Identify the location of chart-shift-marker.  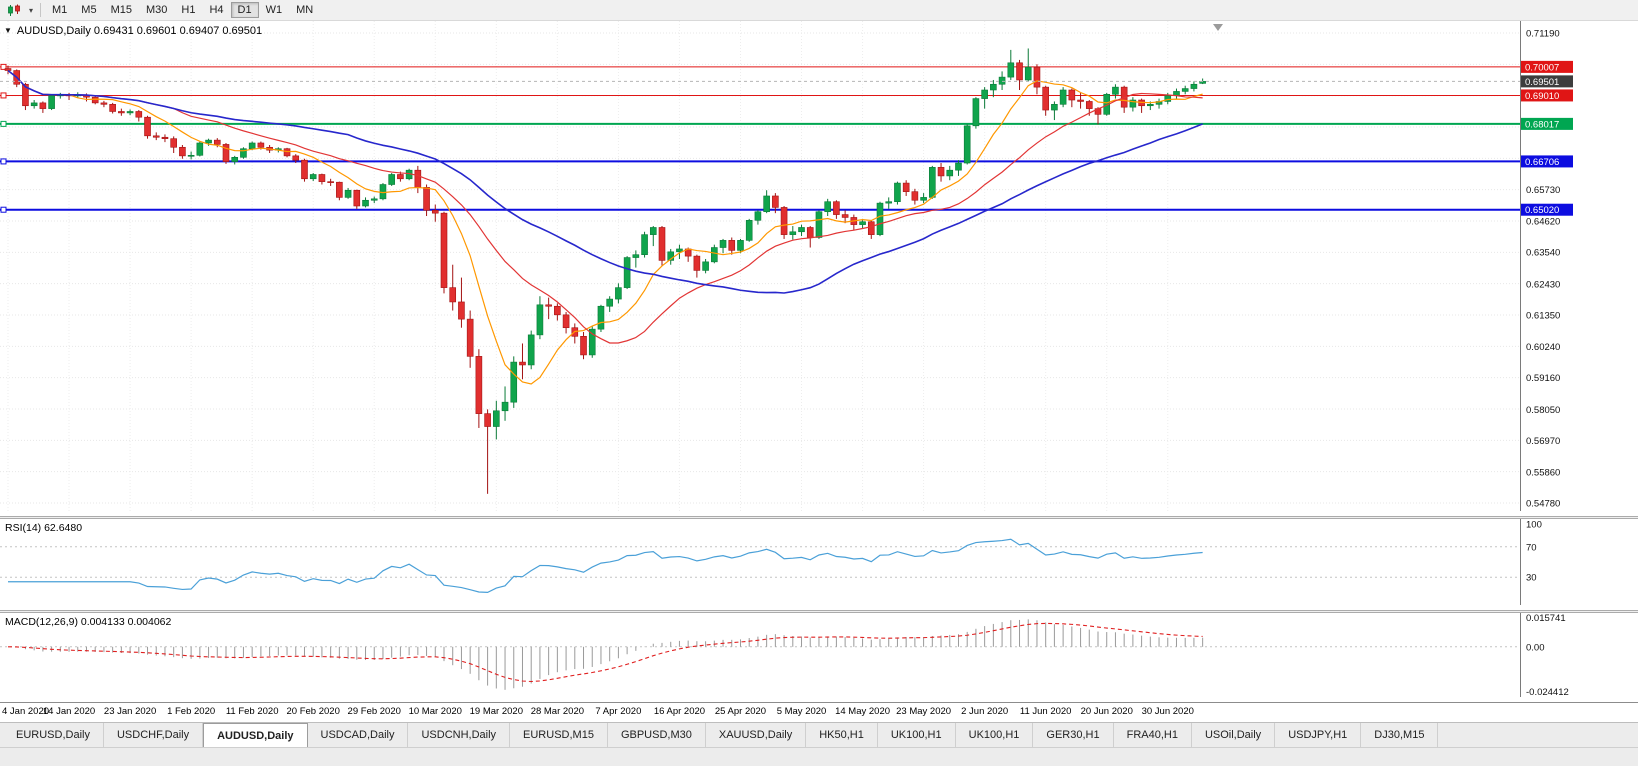
(1218, 27).